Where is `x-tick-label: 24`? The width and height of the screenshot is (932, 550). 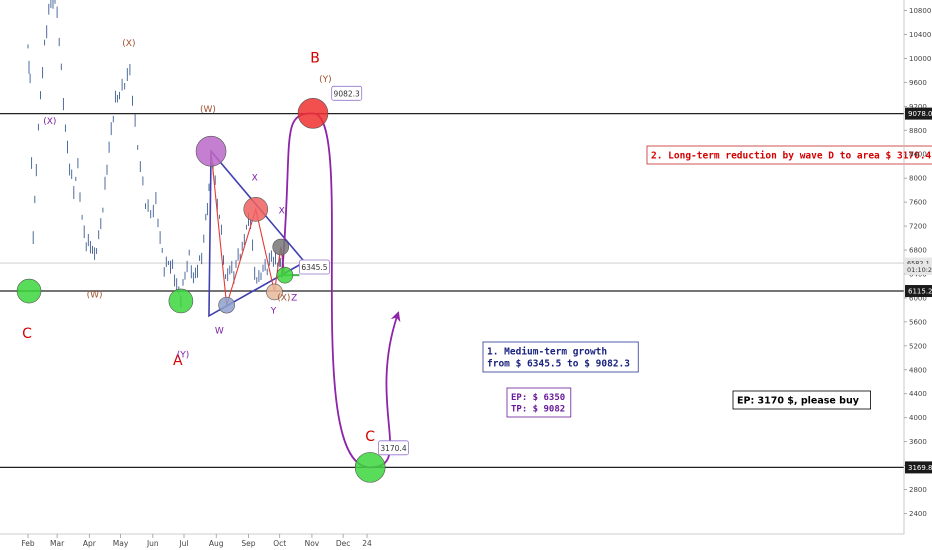
x-tick-label: 24 is located at coordinates (367, 543).